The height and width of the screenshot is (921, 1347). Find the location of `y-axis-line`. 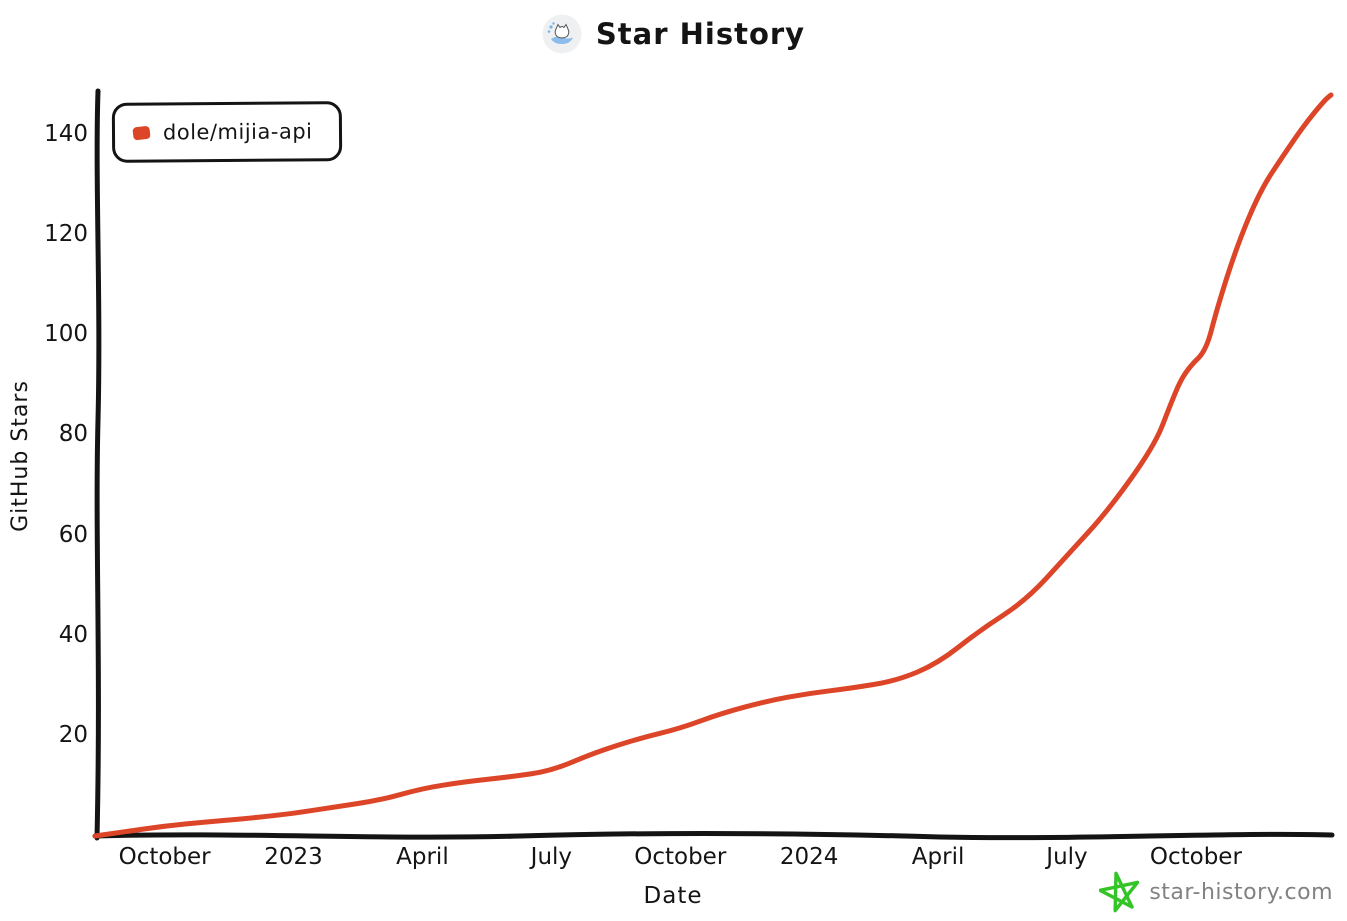

y-axis-line is located at coordinates (98, 464).